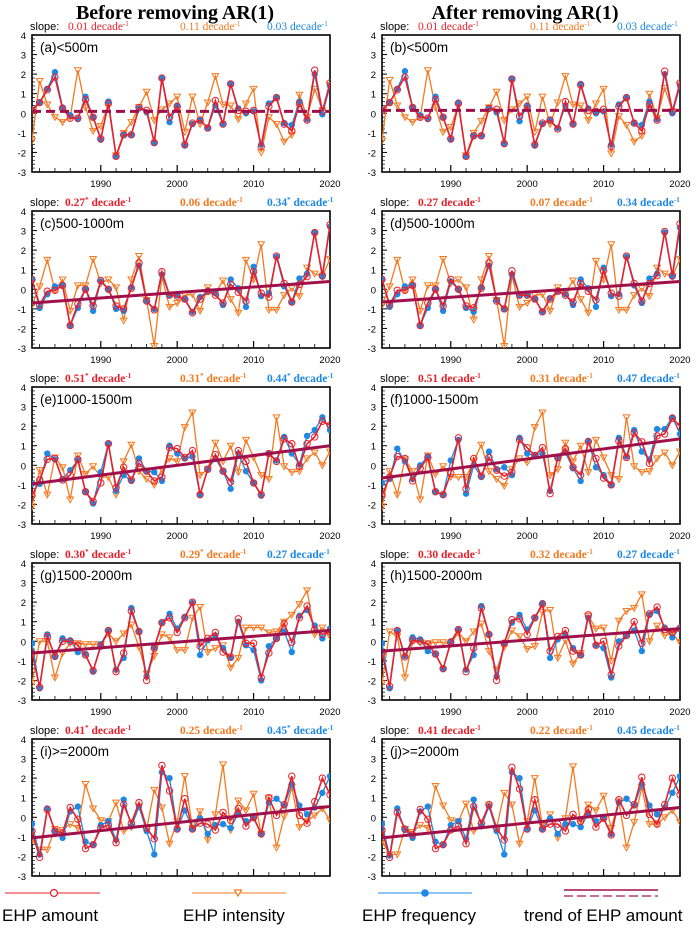 This screenshot has width=700, height=932. What do you see at coordinates (23, 212) in the screenshot?
I see `y-tick-label: 4` at bounding box center [23, 212].